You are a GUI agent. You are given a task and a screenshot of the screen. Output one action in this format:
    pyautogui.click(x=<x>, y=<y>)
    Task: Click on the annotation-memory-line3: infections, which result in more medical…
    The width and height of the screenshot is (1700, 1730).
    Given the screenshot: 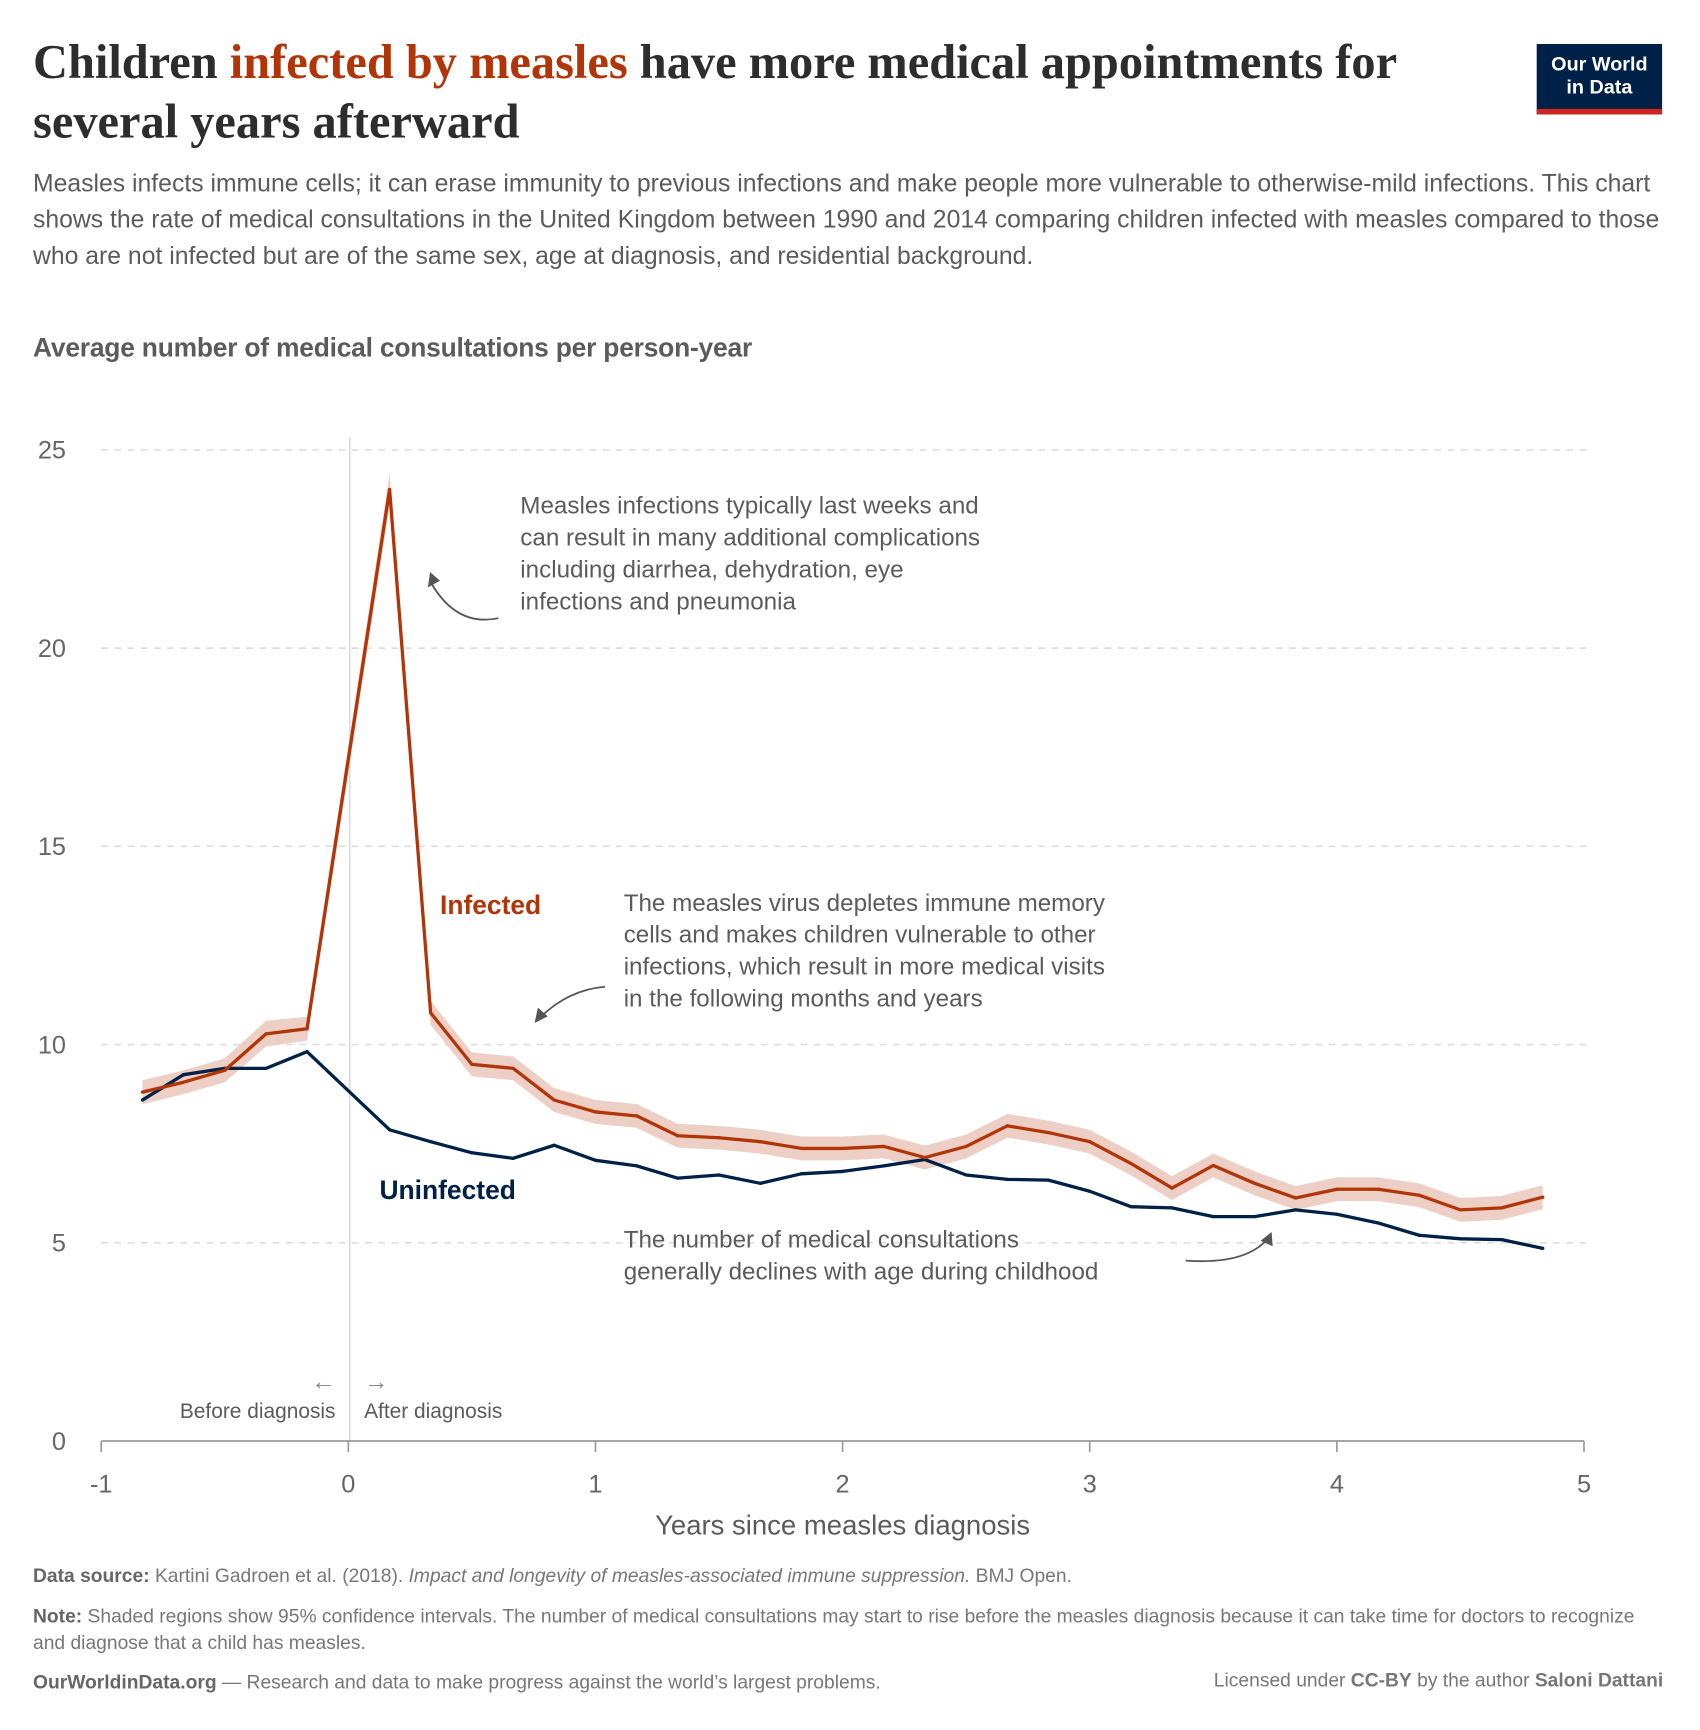 What is the action you would take?
    pyautogui.click(x=864, y=967)
    